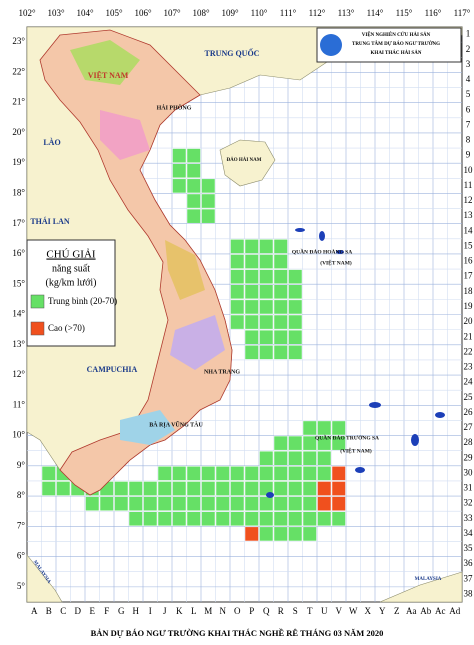  What do you see at coordinates (18, 132) in the screenshot?
I see `latitude-label: 20°` at bounding box center [18, 132].